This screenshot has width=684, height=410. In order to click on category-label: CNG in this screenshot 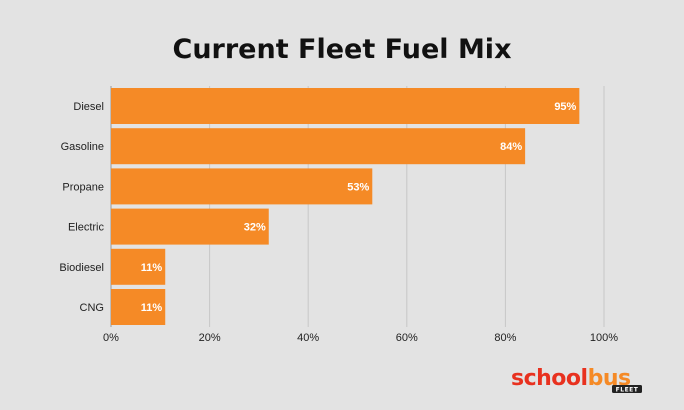, I will do `click(92, 308)`.